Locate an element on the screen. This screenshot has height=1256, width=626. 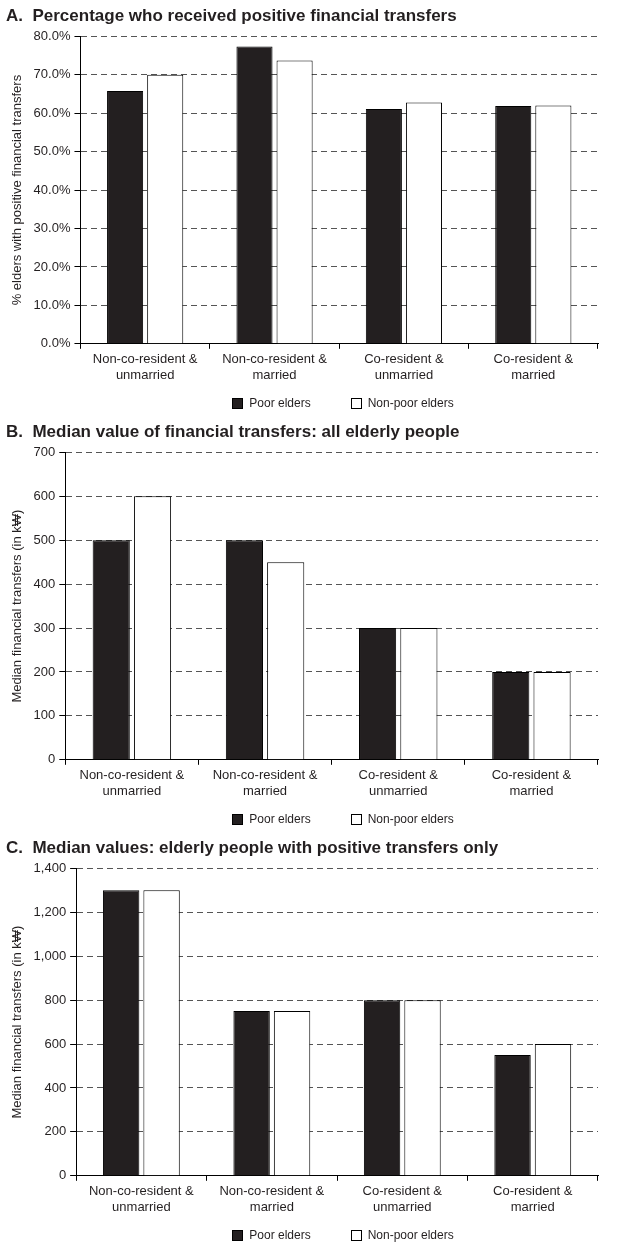
y-tick-label: 1,400 is located at coordinates (50, 867).